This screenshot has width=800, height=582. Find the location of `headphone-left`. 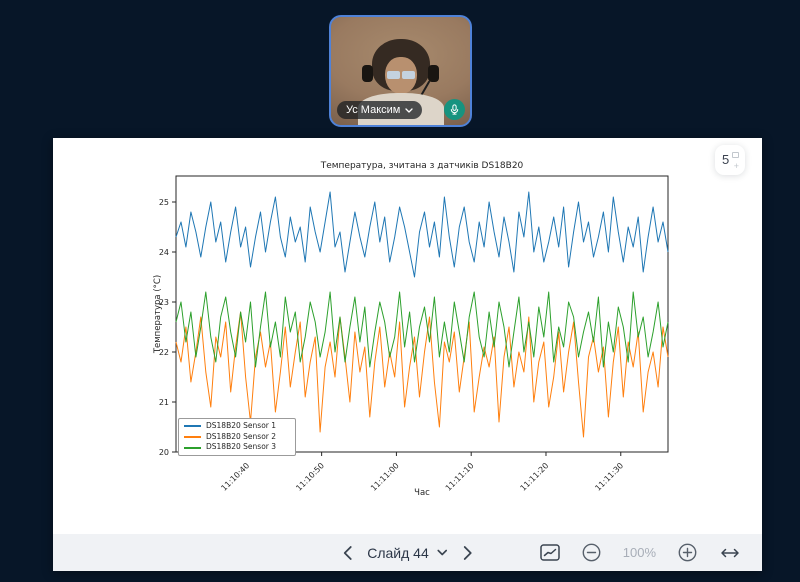

headphone-left is located at coordinates (367, 73).